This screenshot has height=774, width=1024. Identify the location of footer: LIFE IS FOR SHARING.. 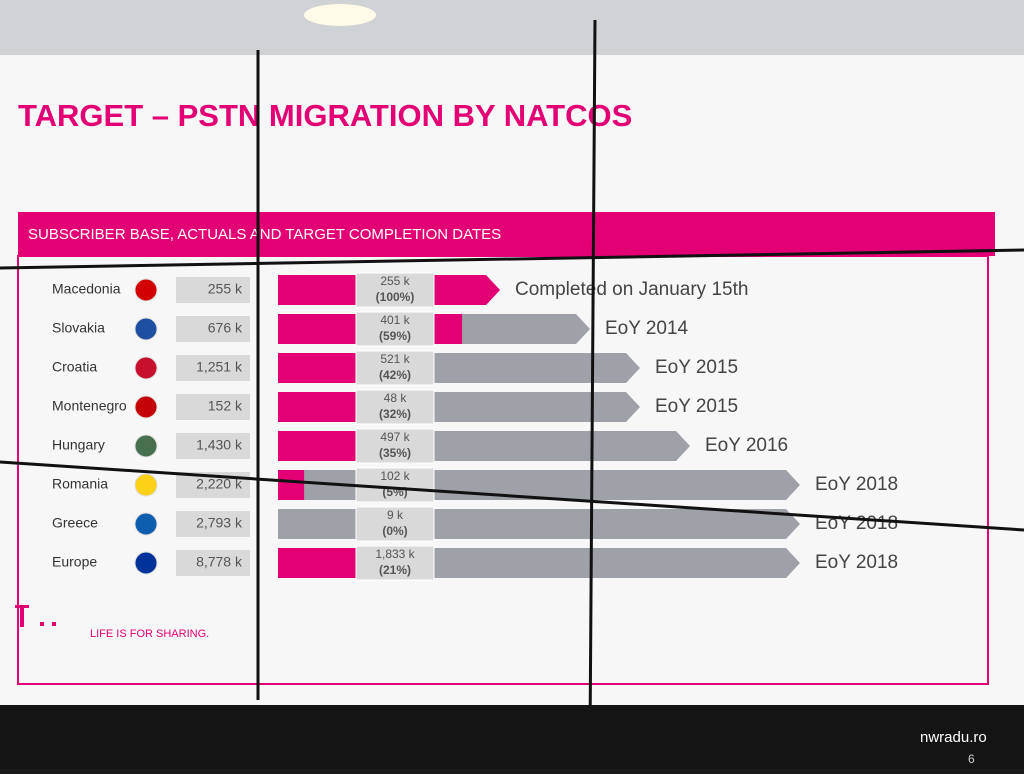
(149, 634).